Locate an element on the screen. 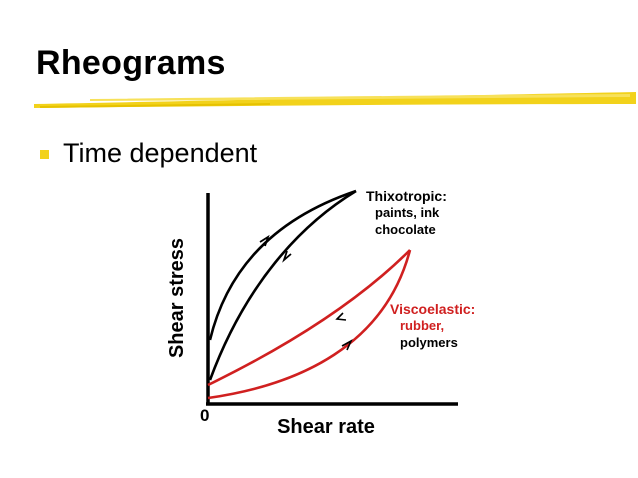  viscoelastic-line2: polymers is located at coordinates (429, 342).